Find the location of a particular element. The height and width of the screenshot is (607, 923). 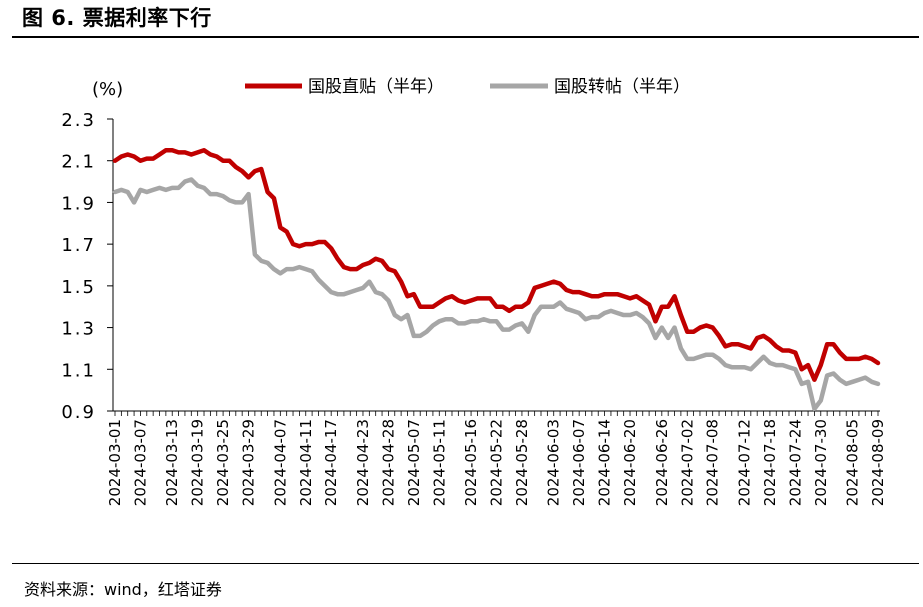

x-tick-label: 2024-03-29 is located at coordinates (249, 462).